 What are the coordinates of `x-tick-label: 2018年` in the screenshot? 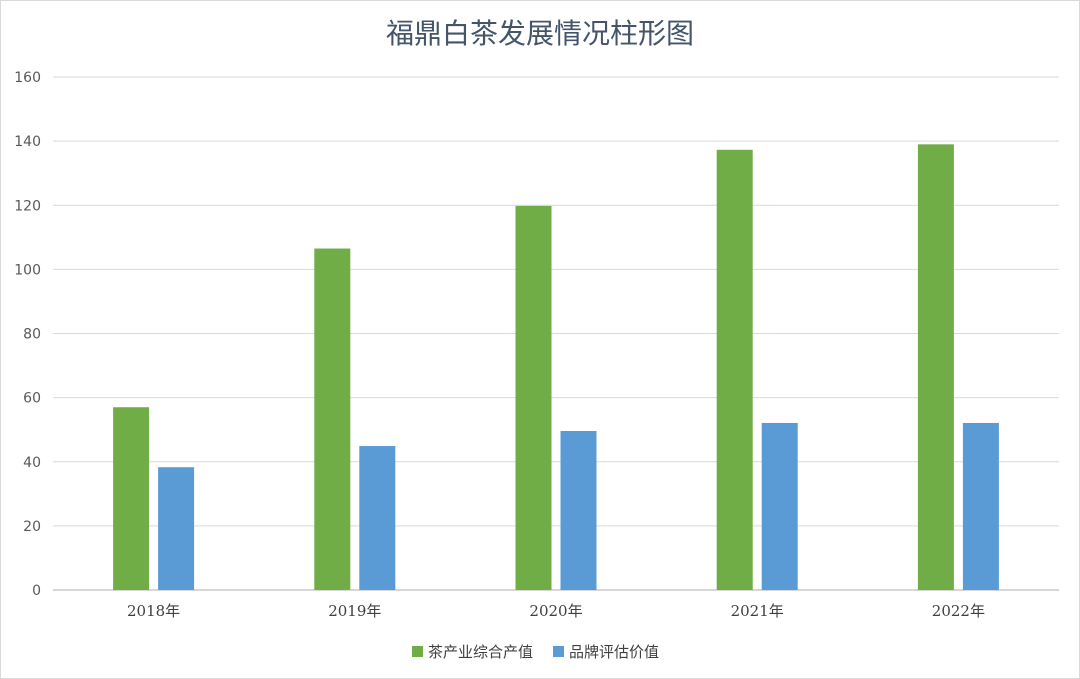 It's located at (153, 611).